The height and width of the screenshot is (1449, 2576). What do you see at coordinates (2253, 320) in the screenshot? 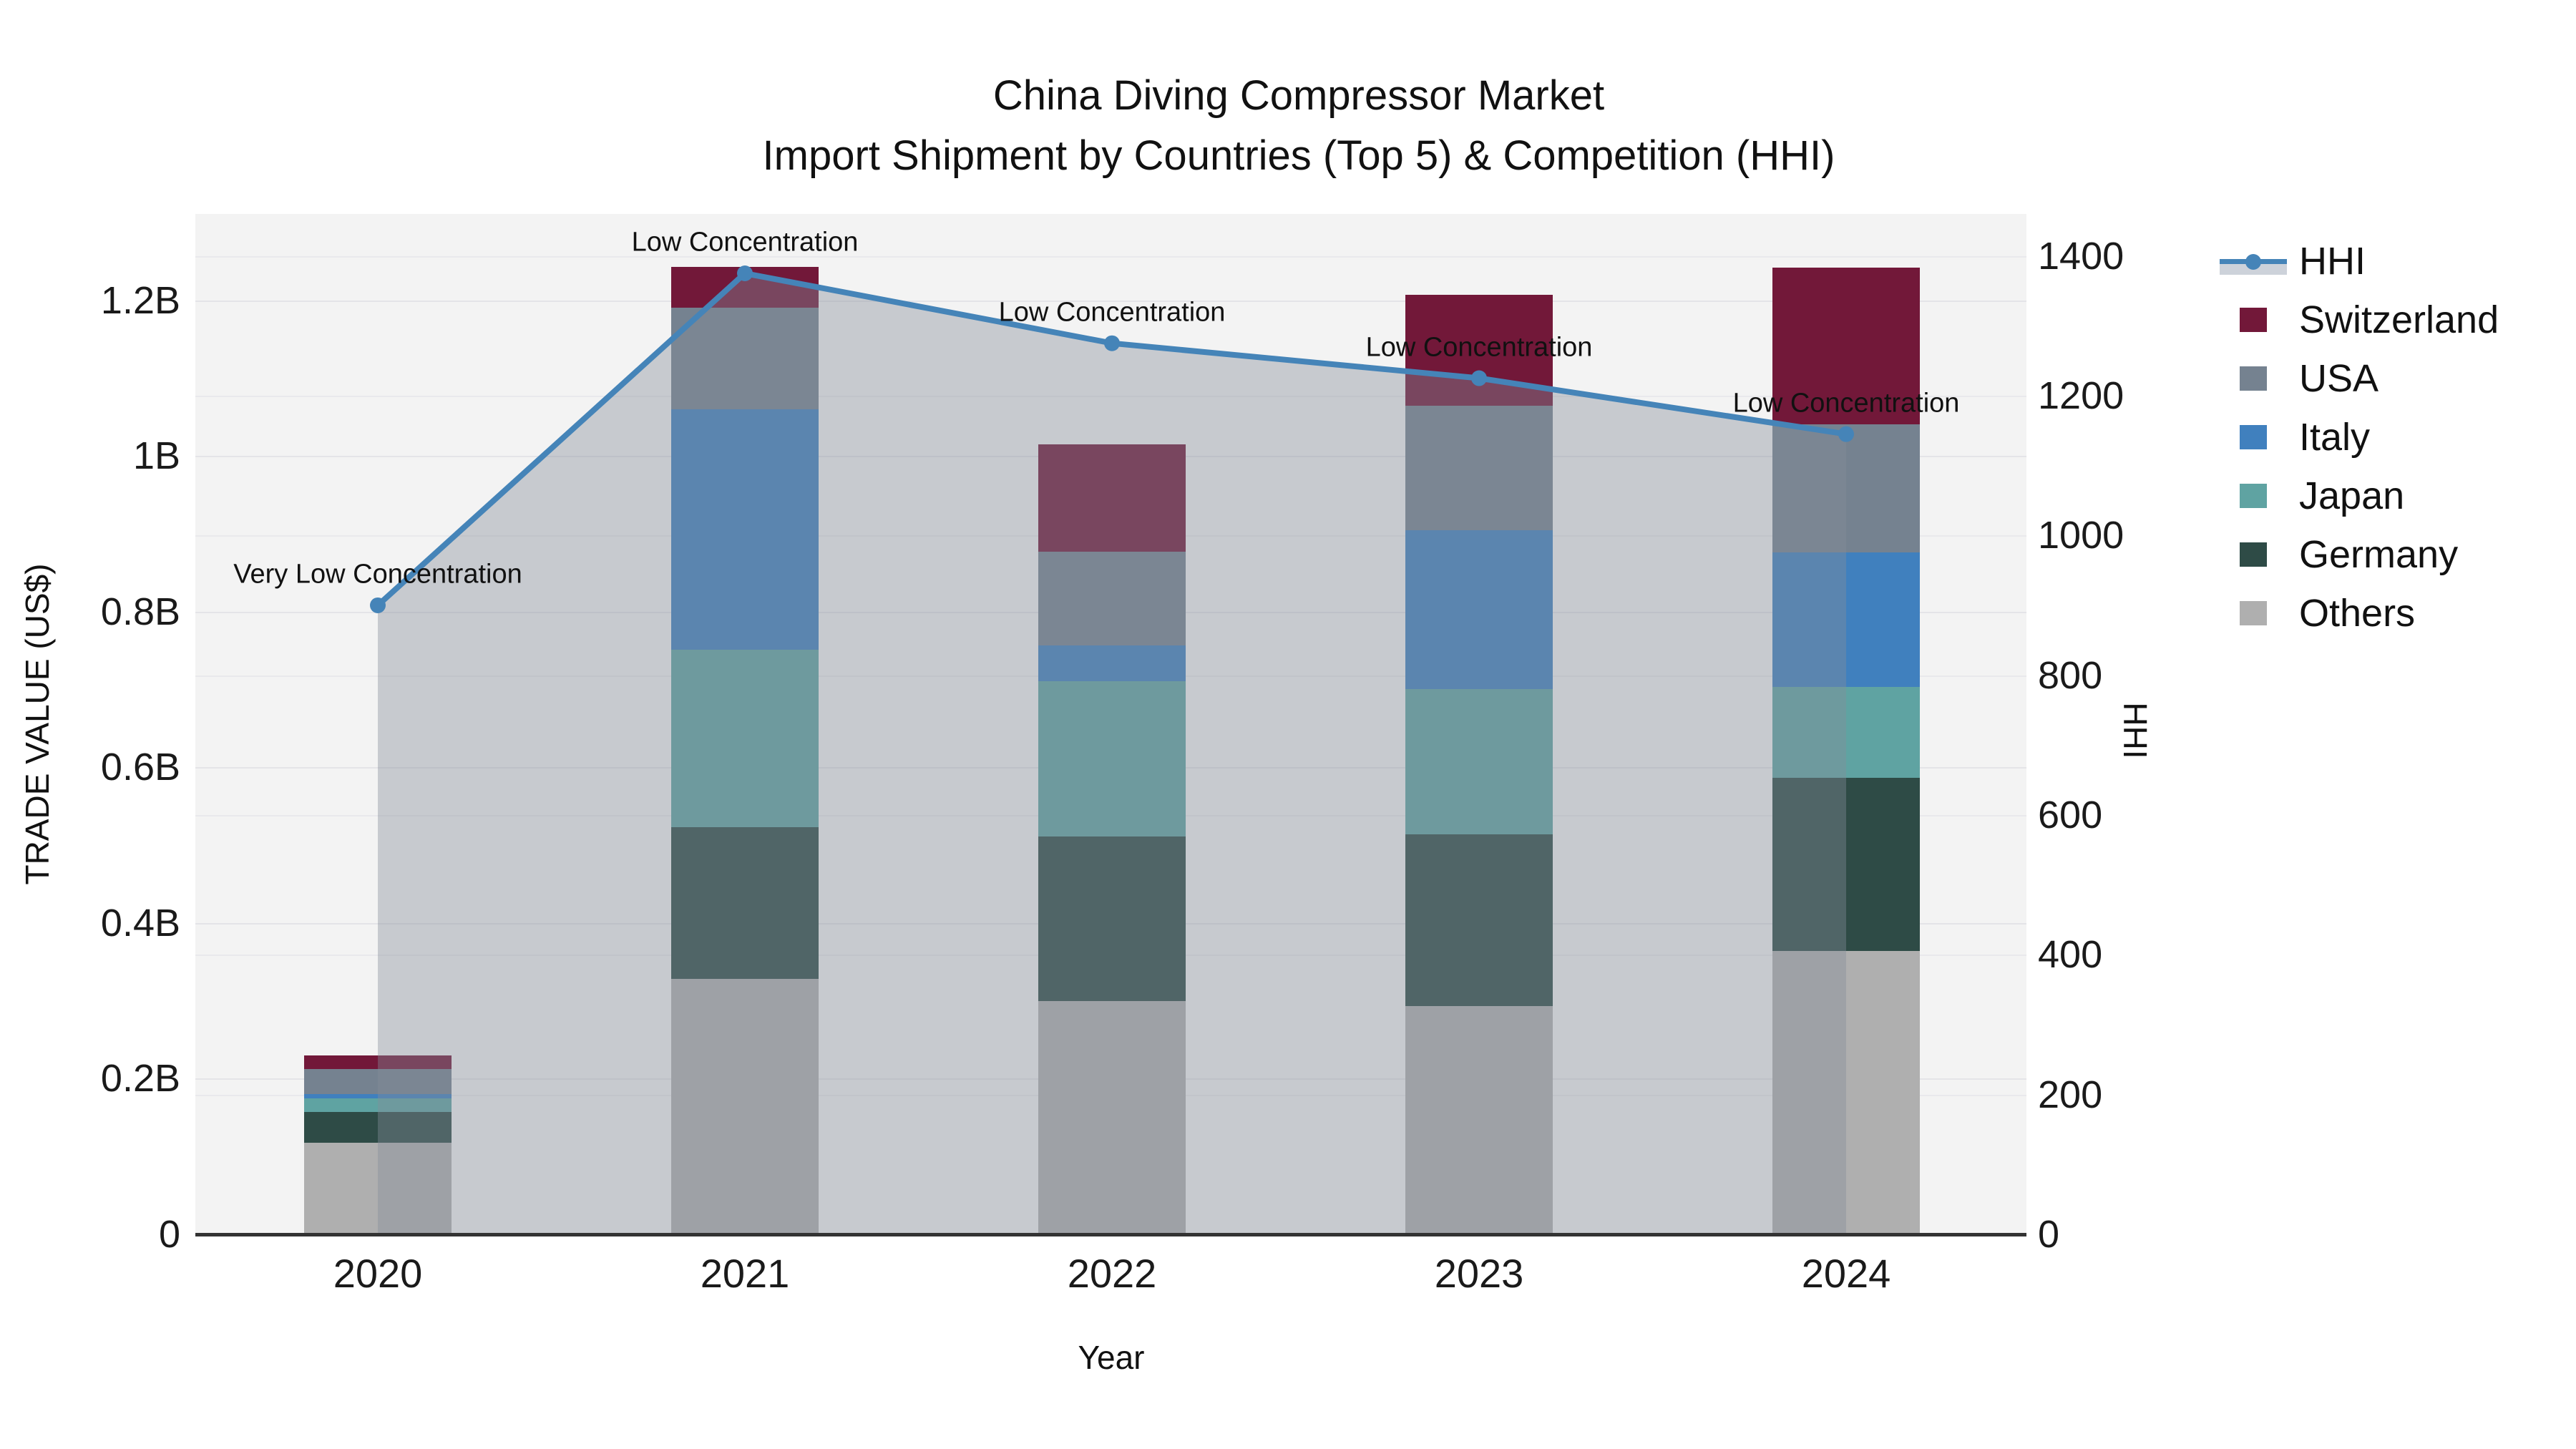
I see `legend-color-swatch-switzerland` at bounding box center [2253, 320].